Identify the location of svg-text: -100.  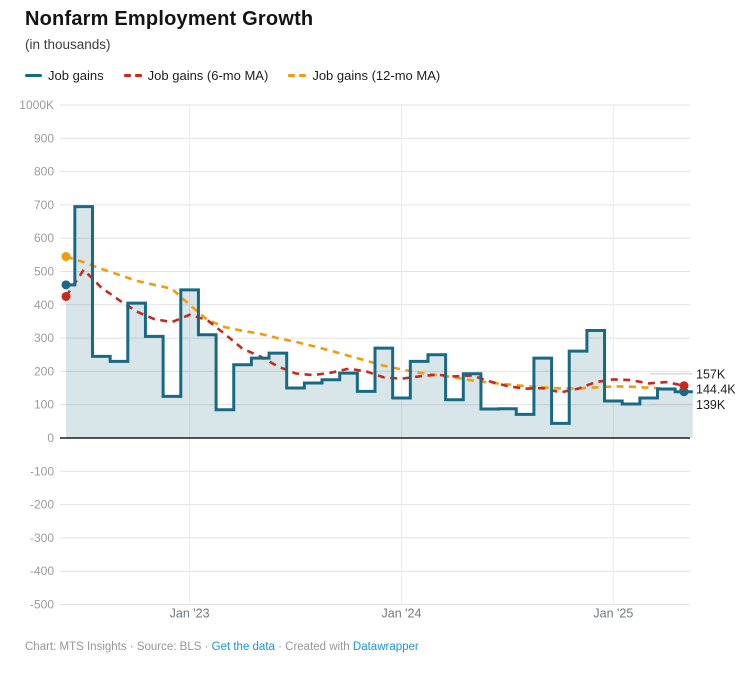
(42, 471).